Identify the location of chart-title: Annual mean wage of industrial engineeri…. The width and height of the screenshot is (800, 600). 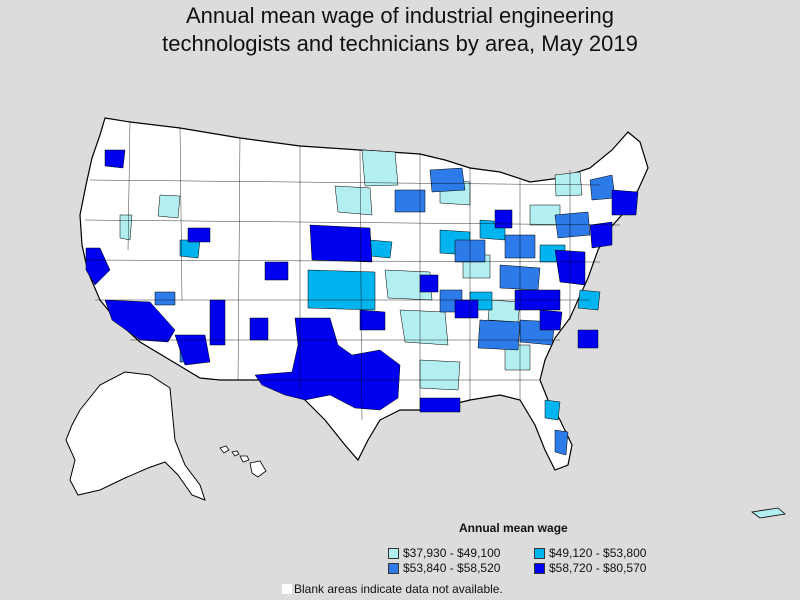
(400, 30).